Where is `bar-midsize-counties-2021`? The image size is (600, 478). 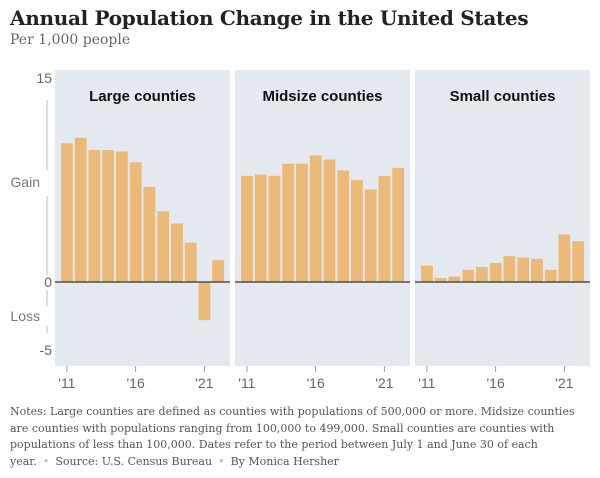
bar-midsize-counties-2021 is located at coordinates (384, 228).